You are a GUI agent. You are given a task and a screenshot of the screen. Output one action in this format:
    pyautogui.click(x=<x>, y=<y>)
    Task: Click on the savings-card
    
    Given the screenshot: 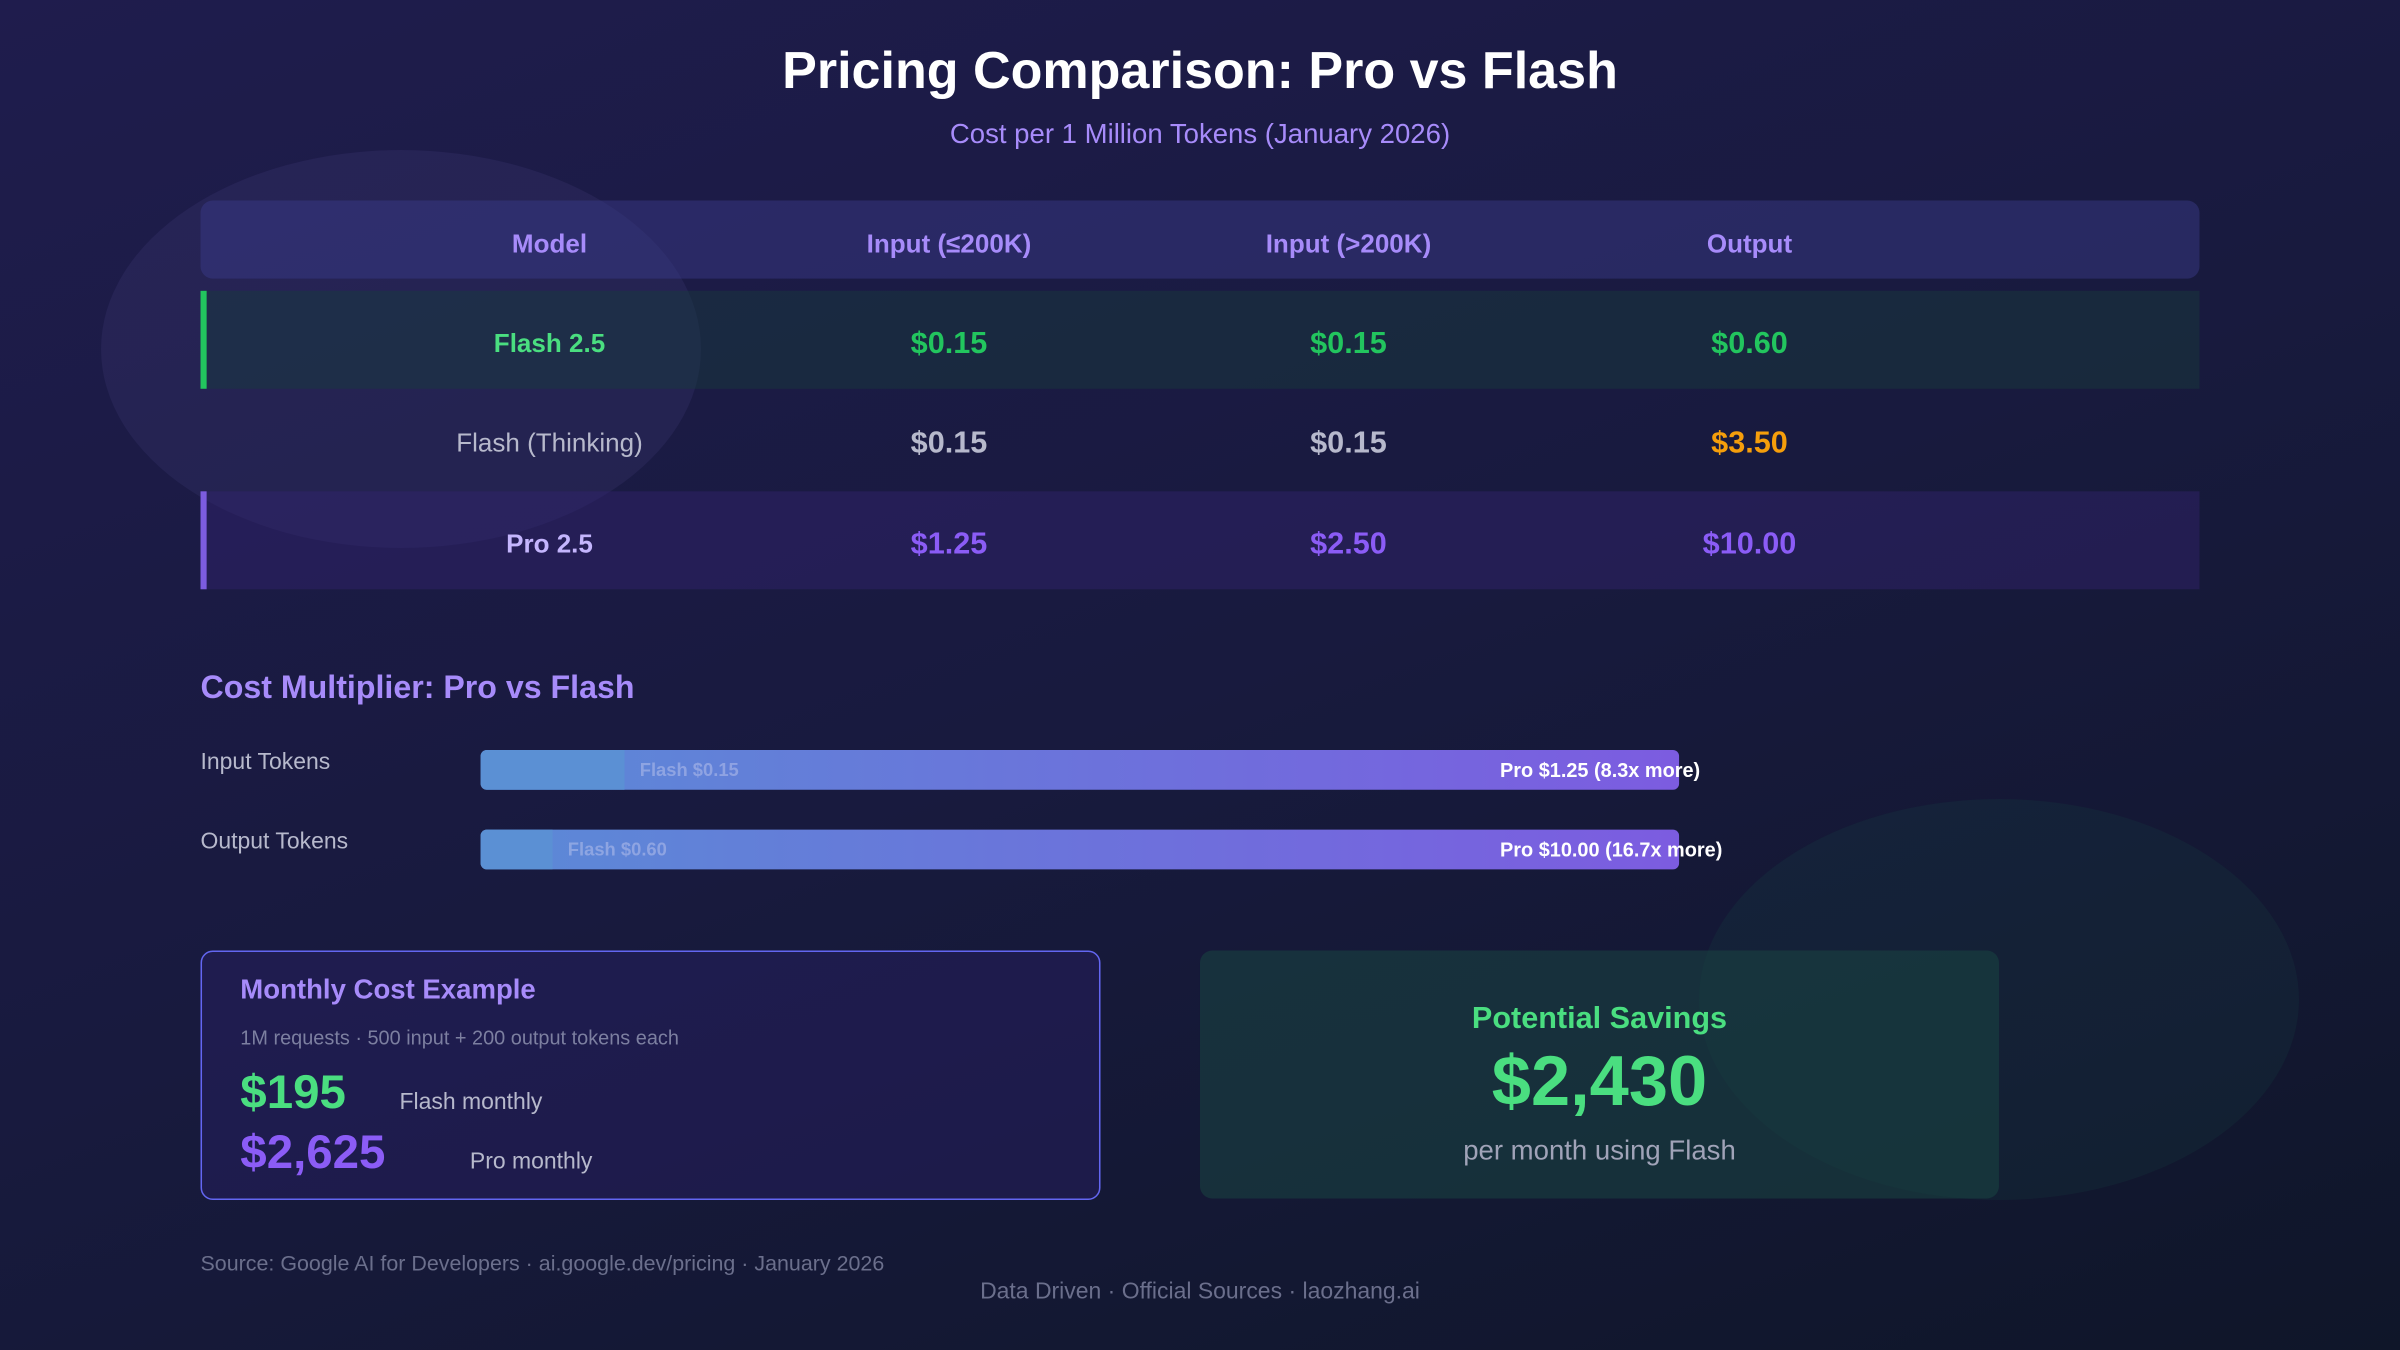 What is the action you would take?
    pyautogui.click(x=1599, y=1074)
    